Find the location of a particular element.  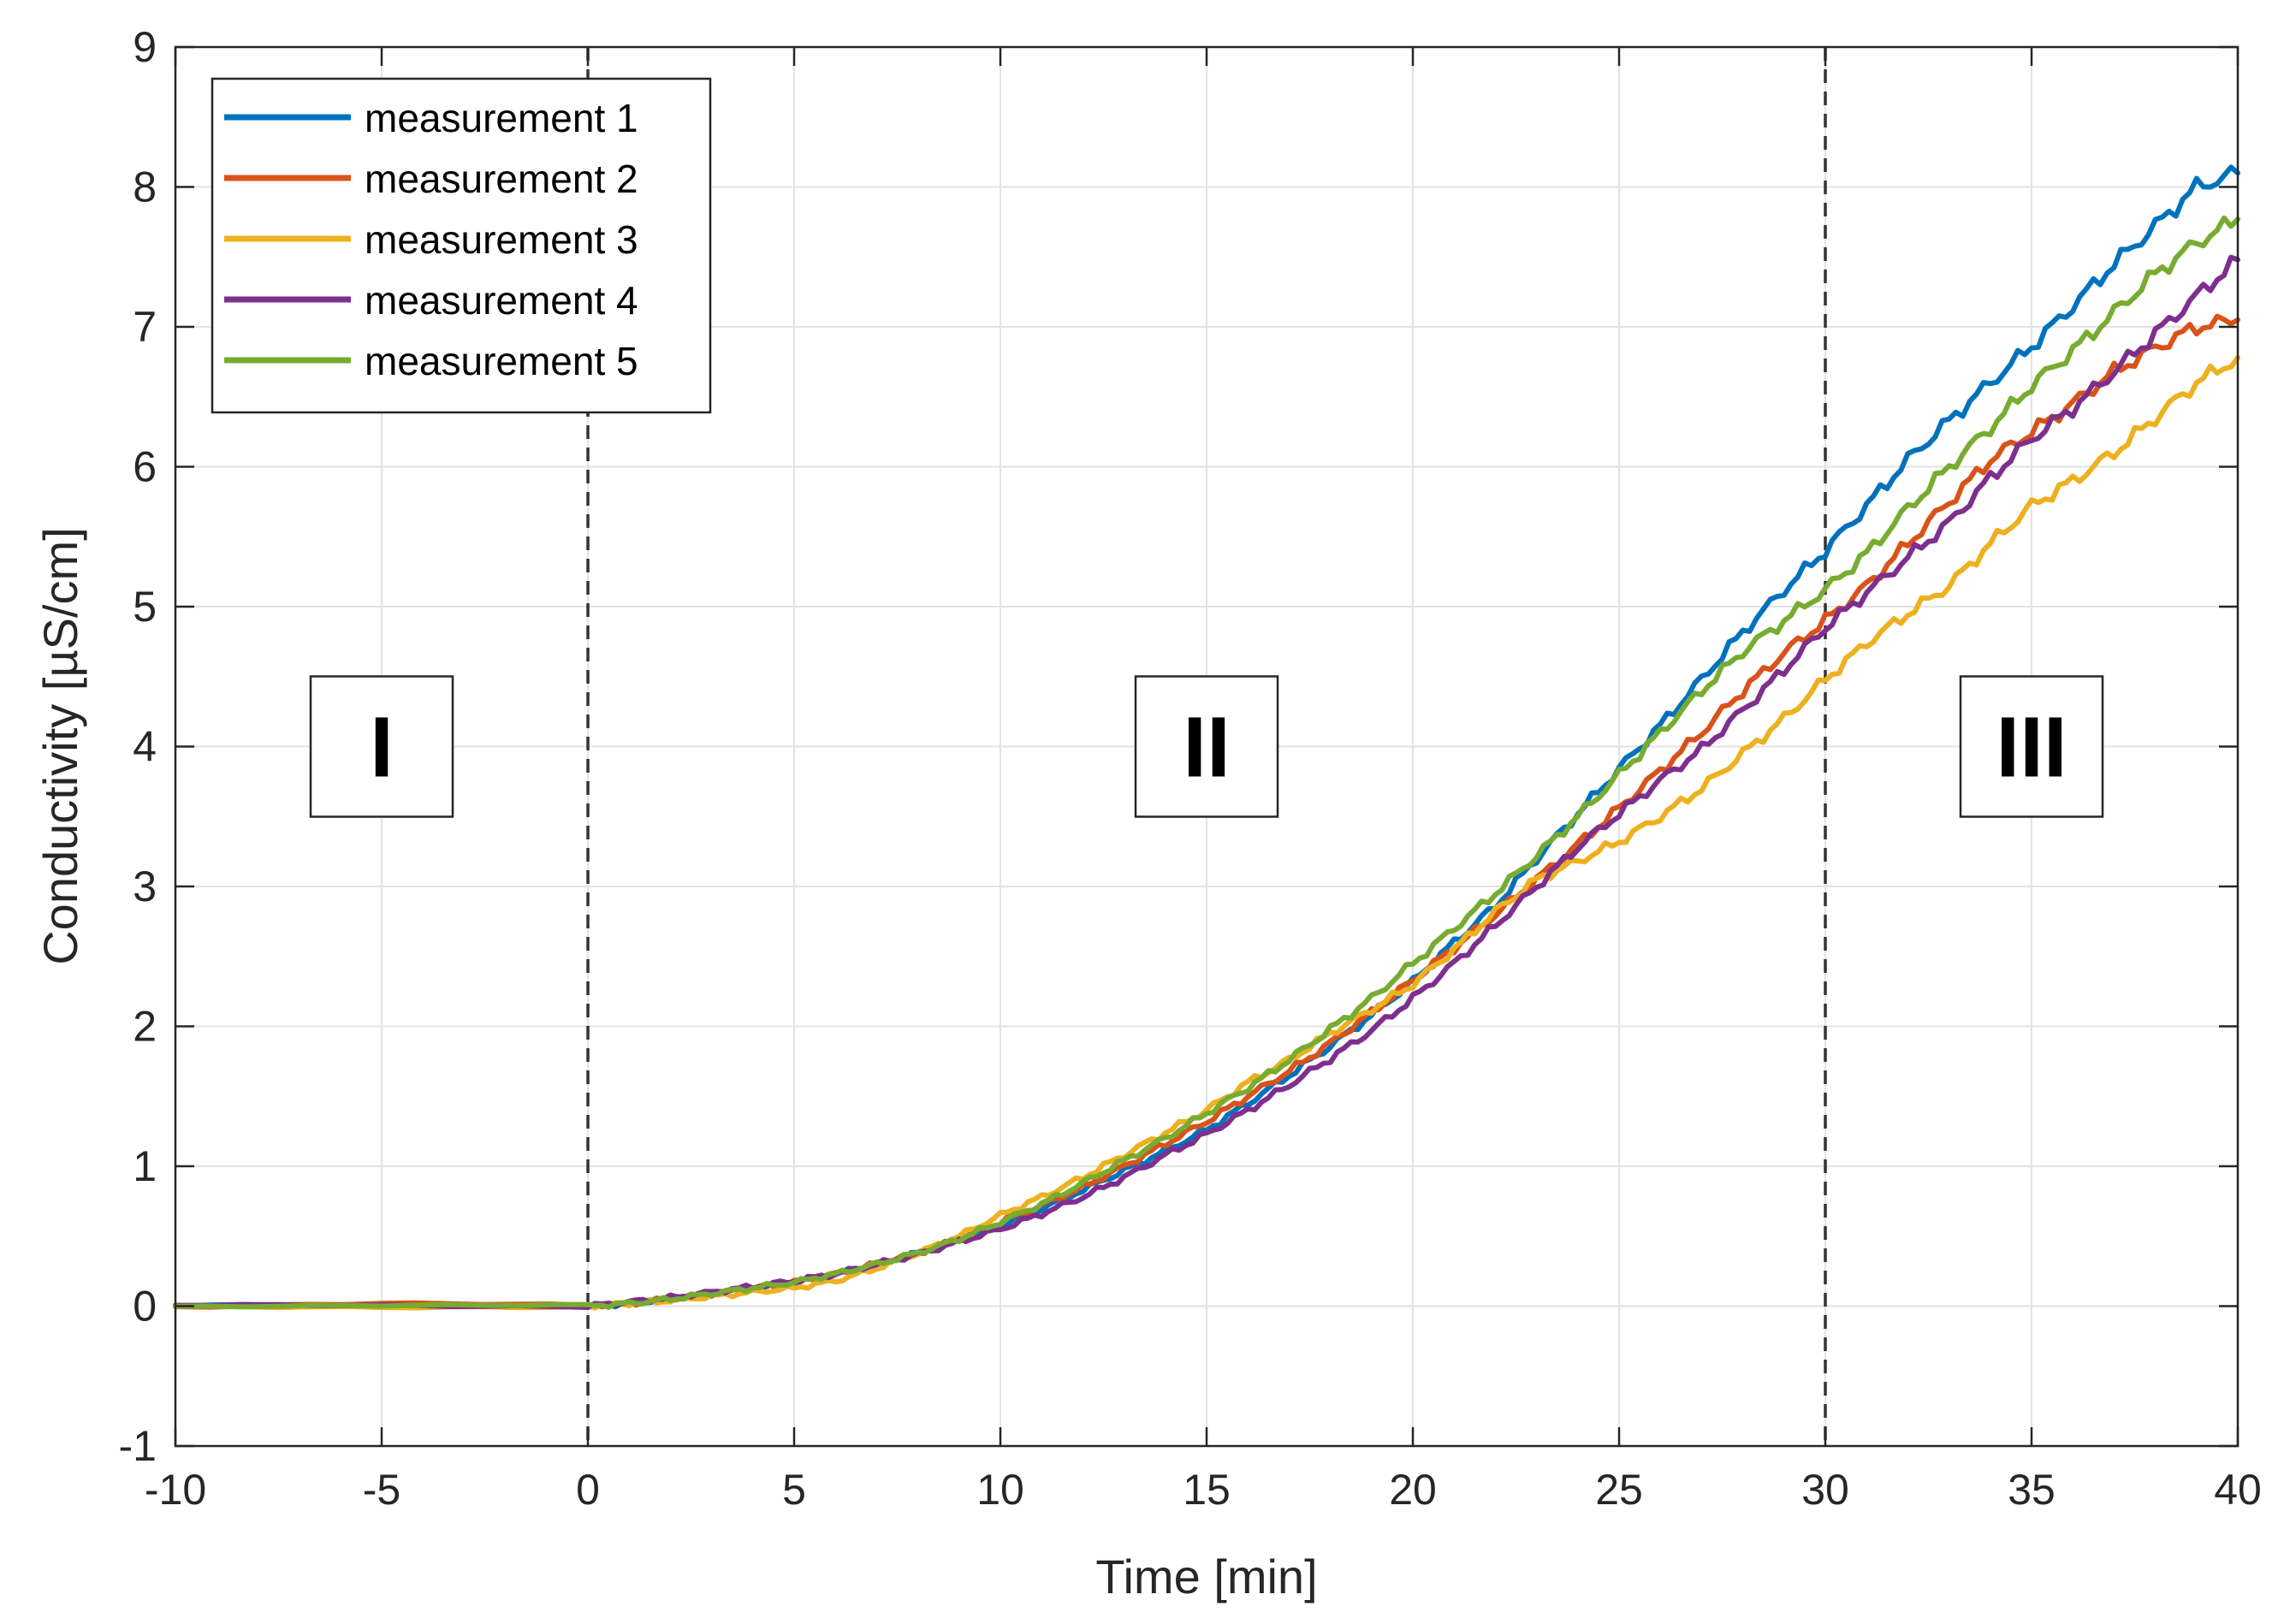

x-tick-label: -5 is located at coordinates (381, 1490).